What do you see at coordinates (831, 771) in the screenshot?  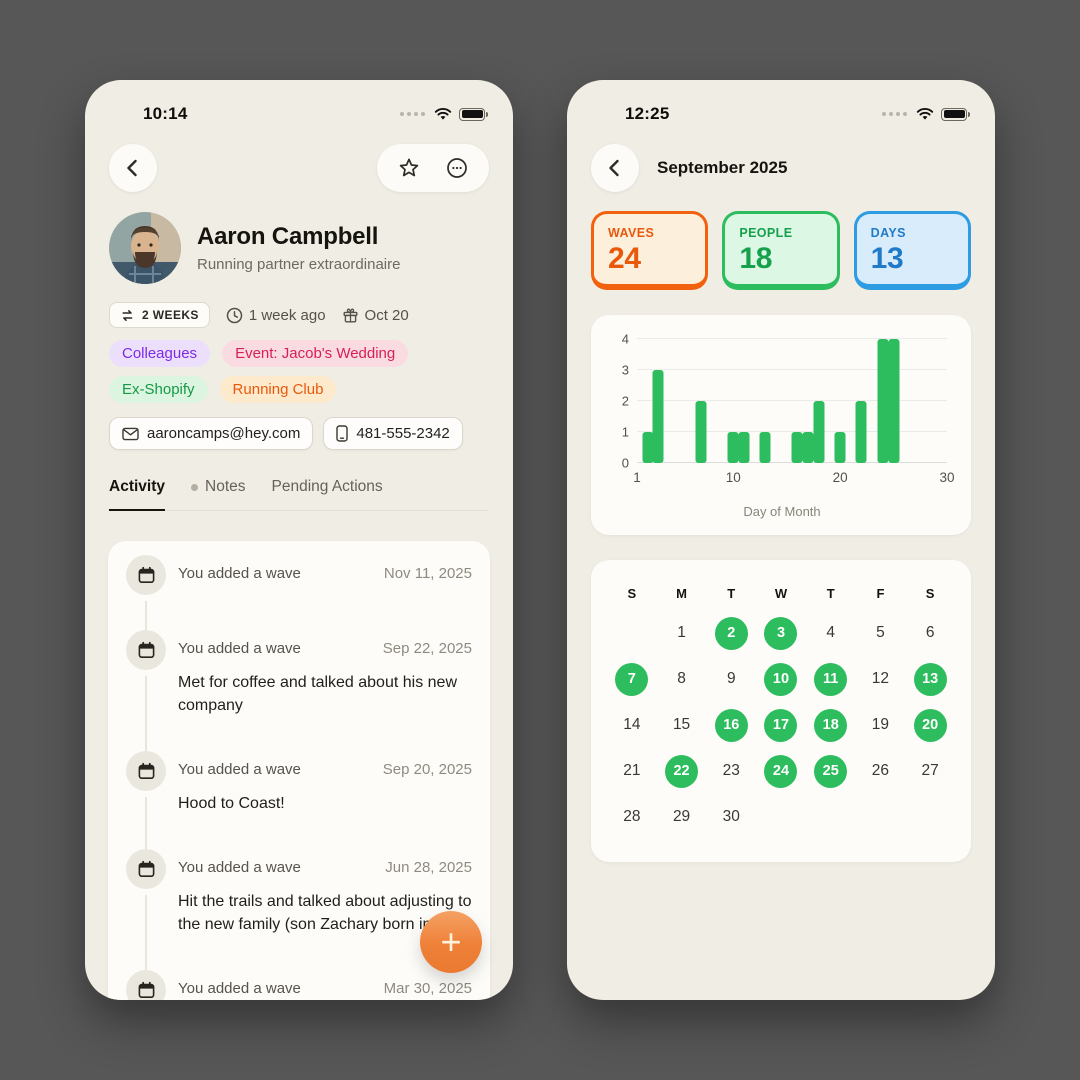 I see `calendar-day: 25` at bounding box center [831, 771].